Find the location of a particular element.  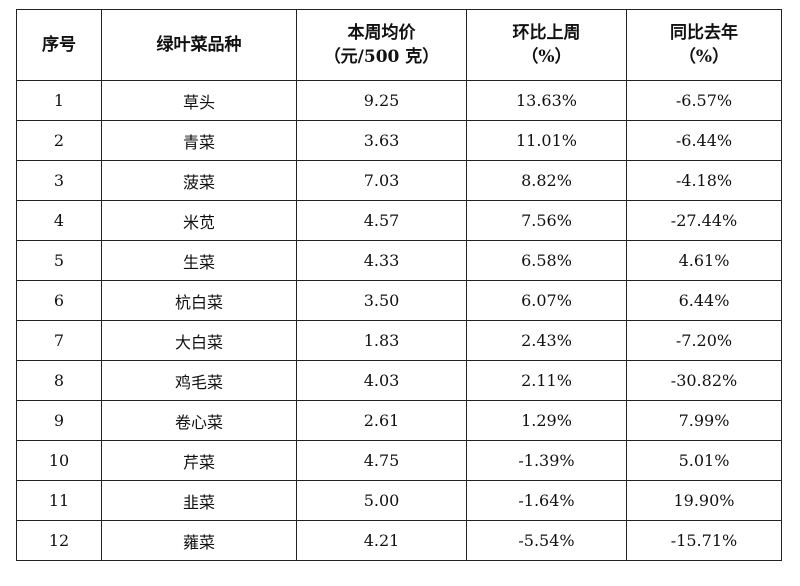

header-wow-label: 环比上周 is located at coordinates (546, 33).